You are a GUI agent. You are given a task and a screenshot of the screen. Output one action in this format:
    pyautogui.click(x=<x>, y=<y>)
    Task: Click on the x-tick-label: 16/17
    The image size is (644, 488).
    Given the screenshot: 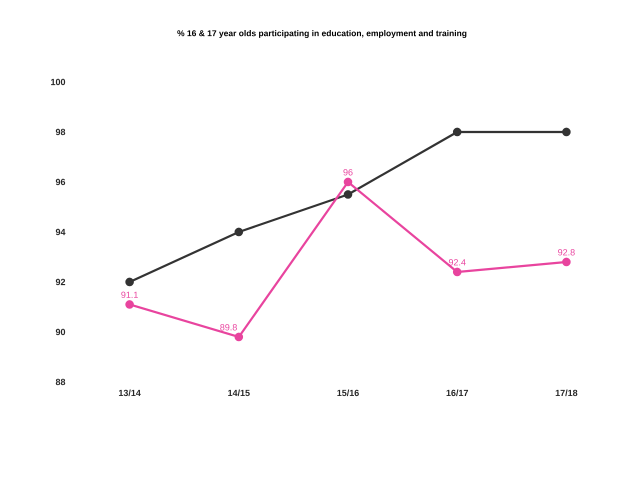 What is the action you would take?
    pyautogui.click(x=457, y=393)
    